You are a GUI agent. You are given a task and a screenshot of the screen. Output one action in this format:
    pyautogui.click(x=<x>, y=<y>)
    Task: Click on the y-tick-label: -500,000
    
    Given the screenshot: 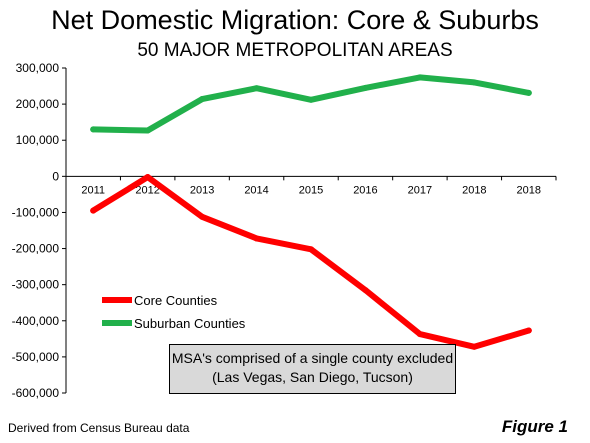 What is the action you would take?
    pyautogui.click(x=36, y=357)
    